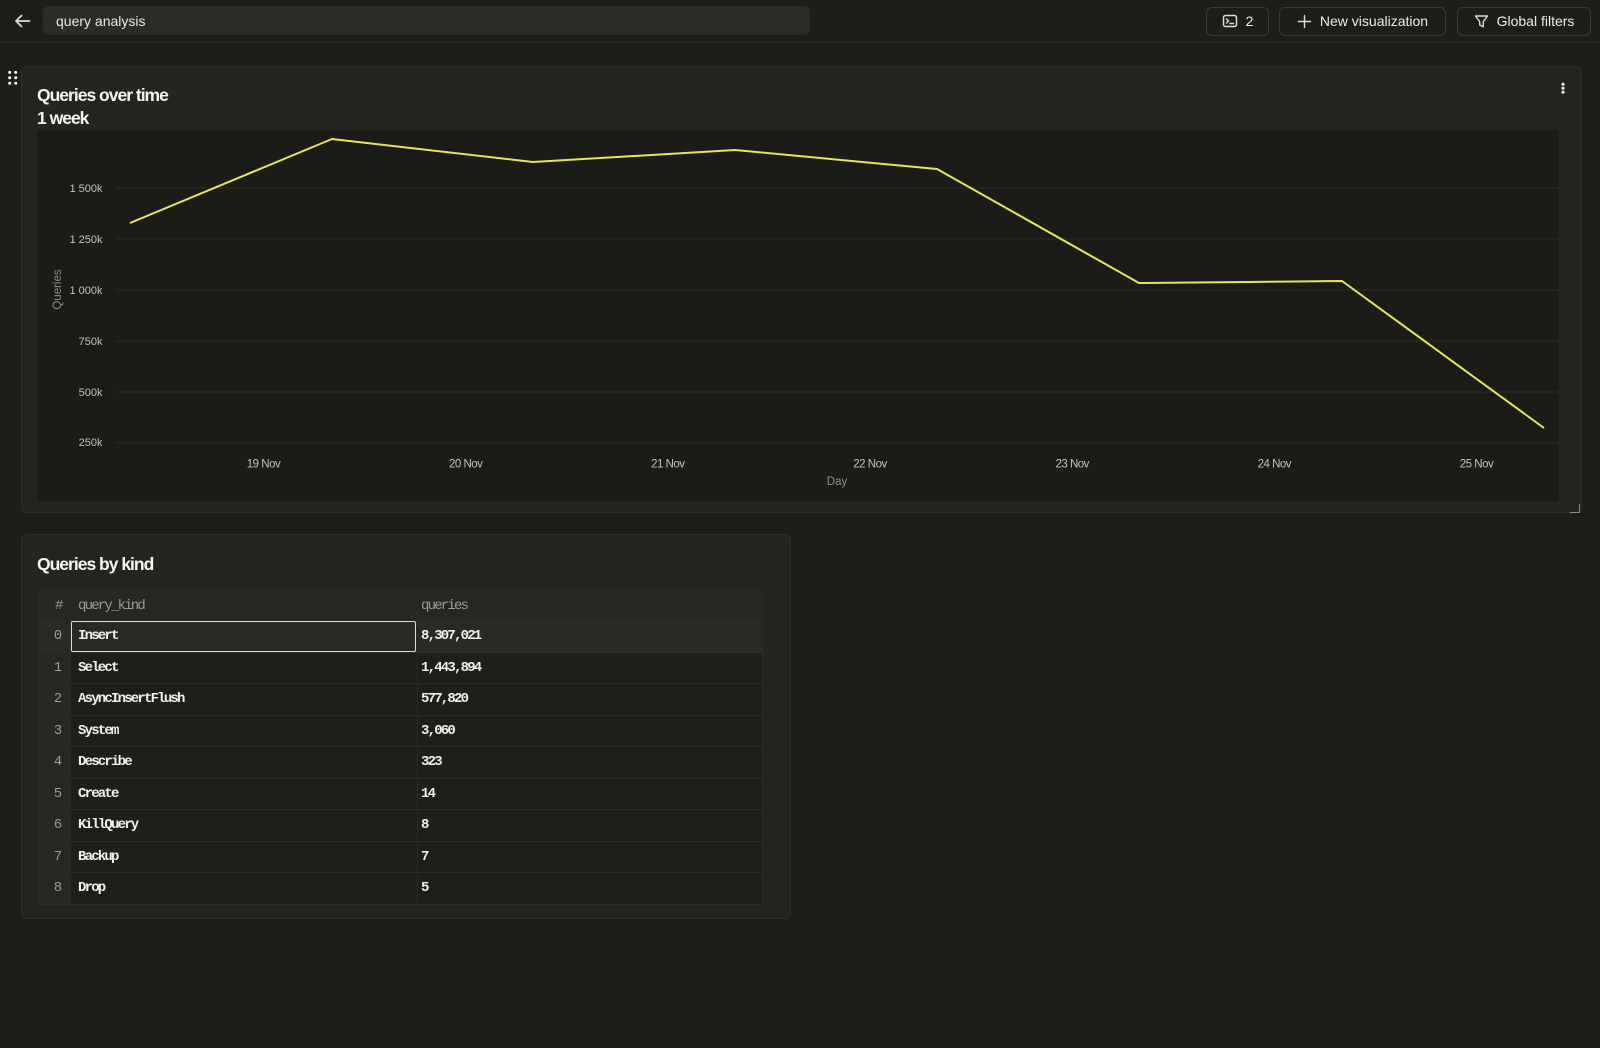 This screenshot has height=1048, width=1600. I want to click on svg-text: Day, so click(837, 482).